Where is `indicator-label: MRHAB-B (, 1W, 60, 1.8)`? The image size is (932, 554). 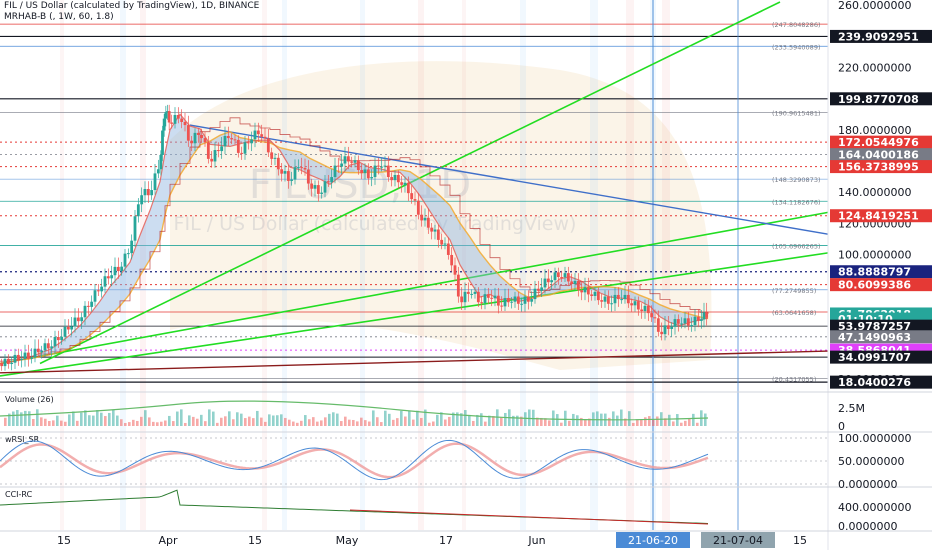
indicator-label: MRHAB-B (, 1W, 60, 1.8) is located at coordinates (59, 17).